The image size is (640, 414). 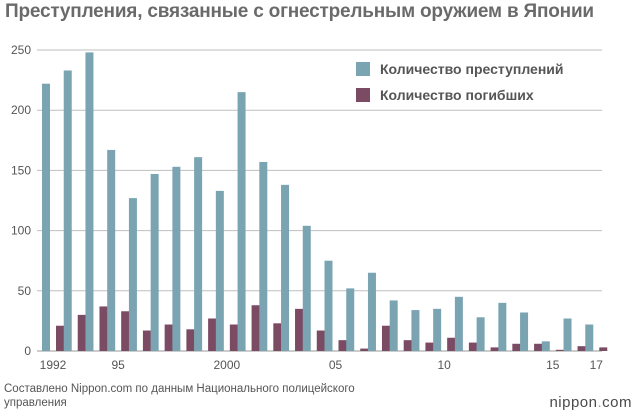 What do you see at coordinates (457, 95) in the screenshot?
I see `legend-label: Количество погибших` at bounding box center [457, 95].